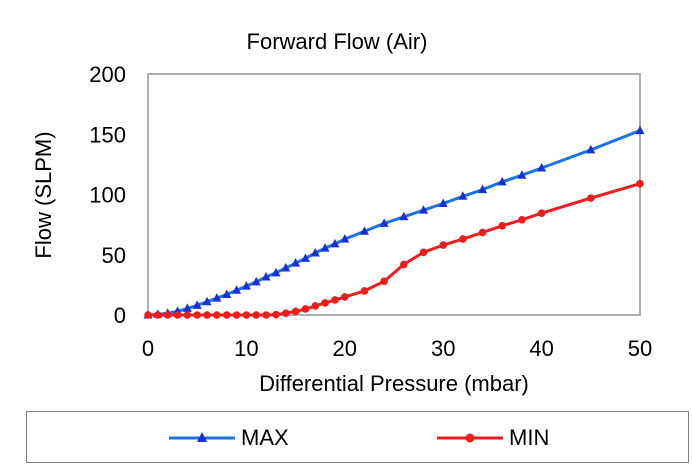 The width and height of the screenshot is (692, 467). Describe the element at coordinates (345, 348) in the screenshot. I see `x-tick-label: 20` at that location.